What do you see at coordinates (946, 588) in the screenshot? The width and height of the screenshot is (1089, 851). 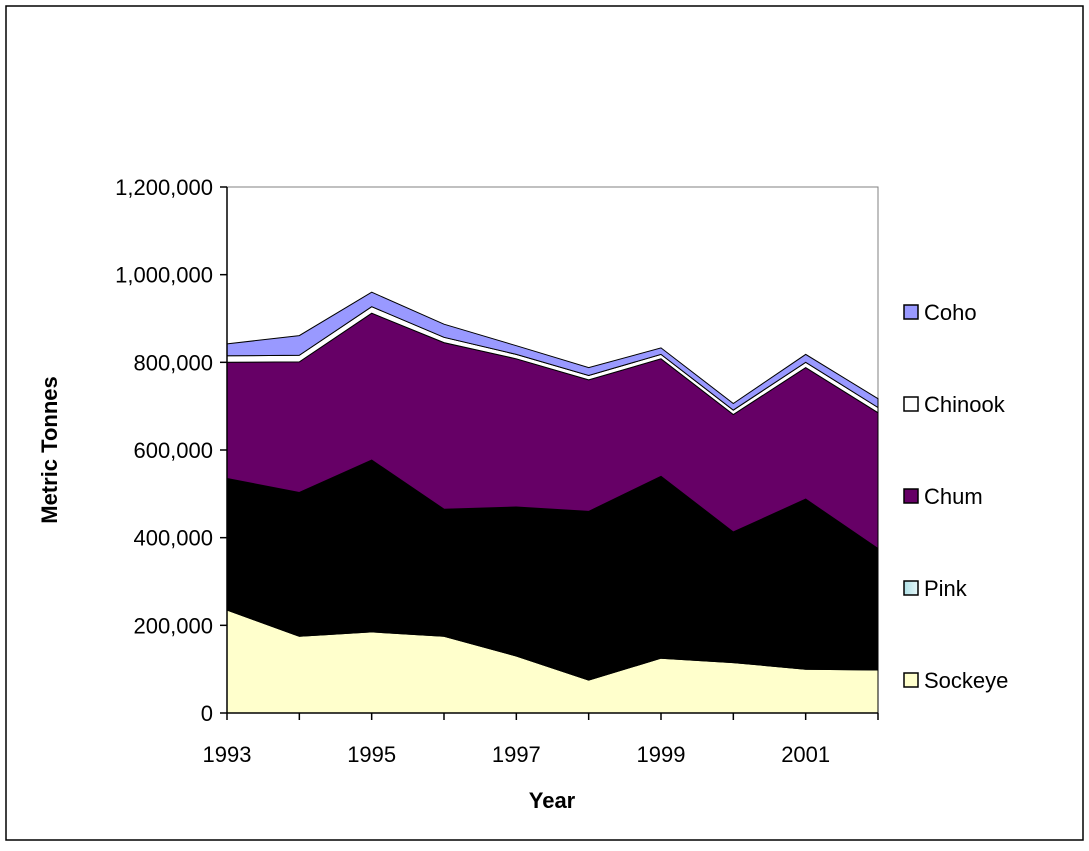 I see `legend-label-pink: Pink` at bounding box center [946, 588].